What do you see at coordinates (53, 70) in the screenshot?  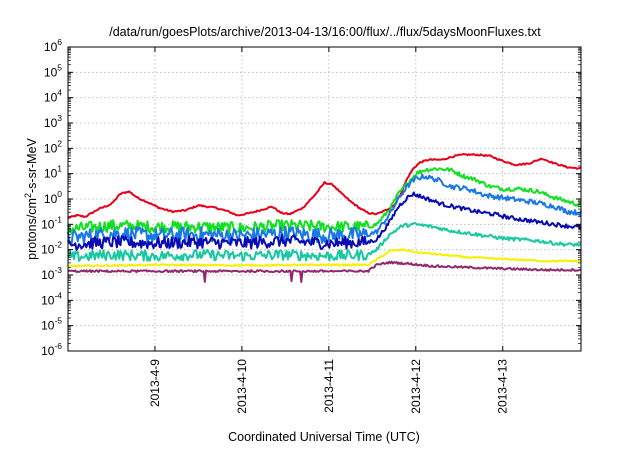 I see `y-tick-label: 10⁵` at bounding box center [53, 70].